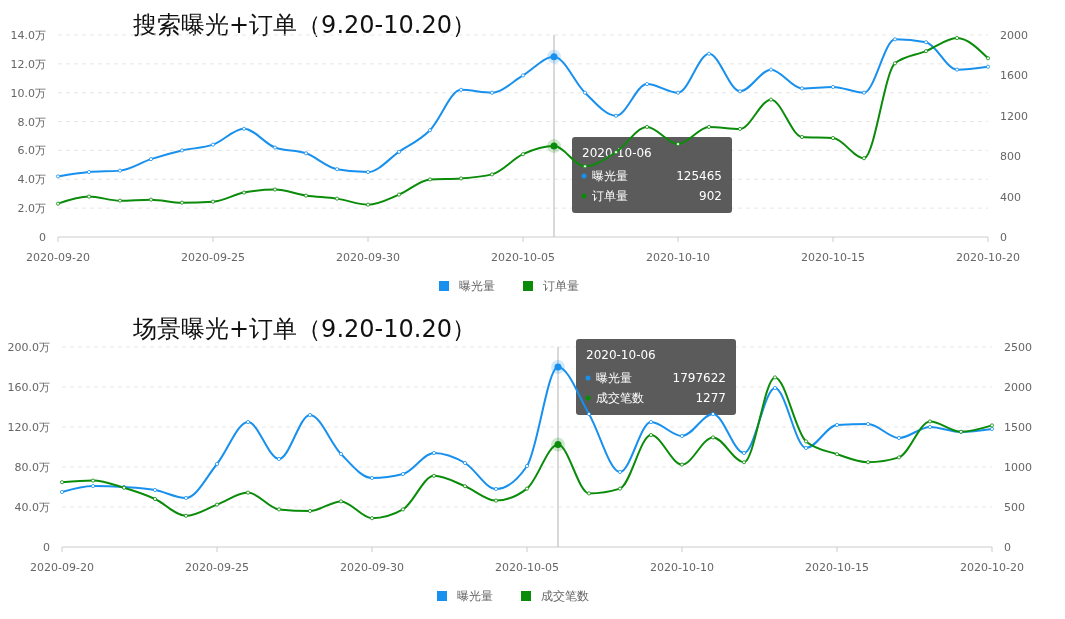 This screenshot has width=1065, height=619. What do you see at coordinates (1010, 197) in the screenshot?
I see `y2-tick-label: 400` at bounding box center [1010, 197].